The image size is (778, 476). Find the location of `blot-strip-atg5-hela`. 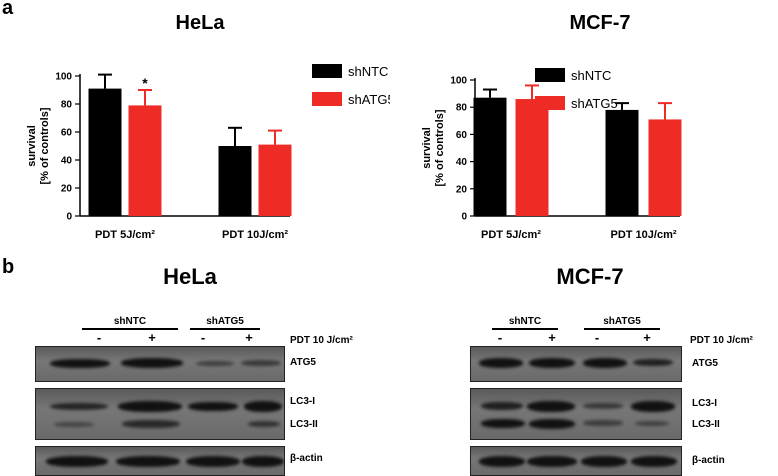

blot-strip-atg5-hela is located at coordinates (160, 364).